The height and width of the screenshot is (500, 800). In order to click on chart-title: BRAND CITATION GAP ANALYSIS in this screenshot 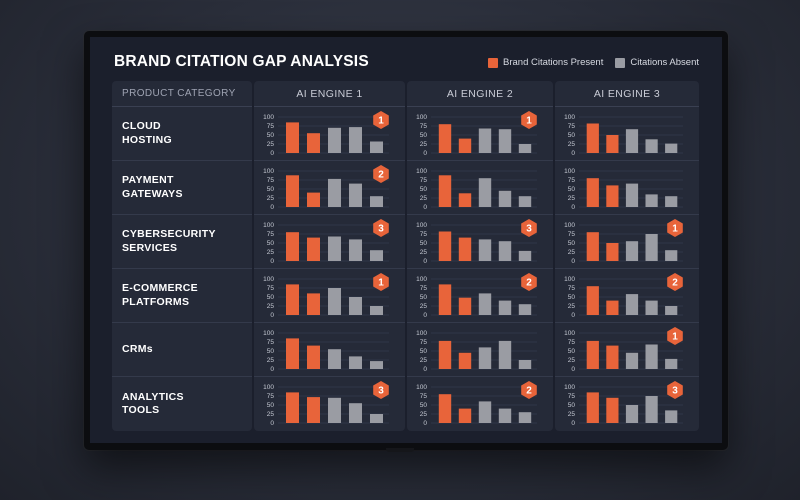, I will do `click(241, 61)`.